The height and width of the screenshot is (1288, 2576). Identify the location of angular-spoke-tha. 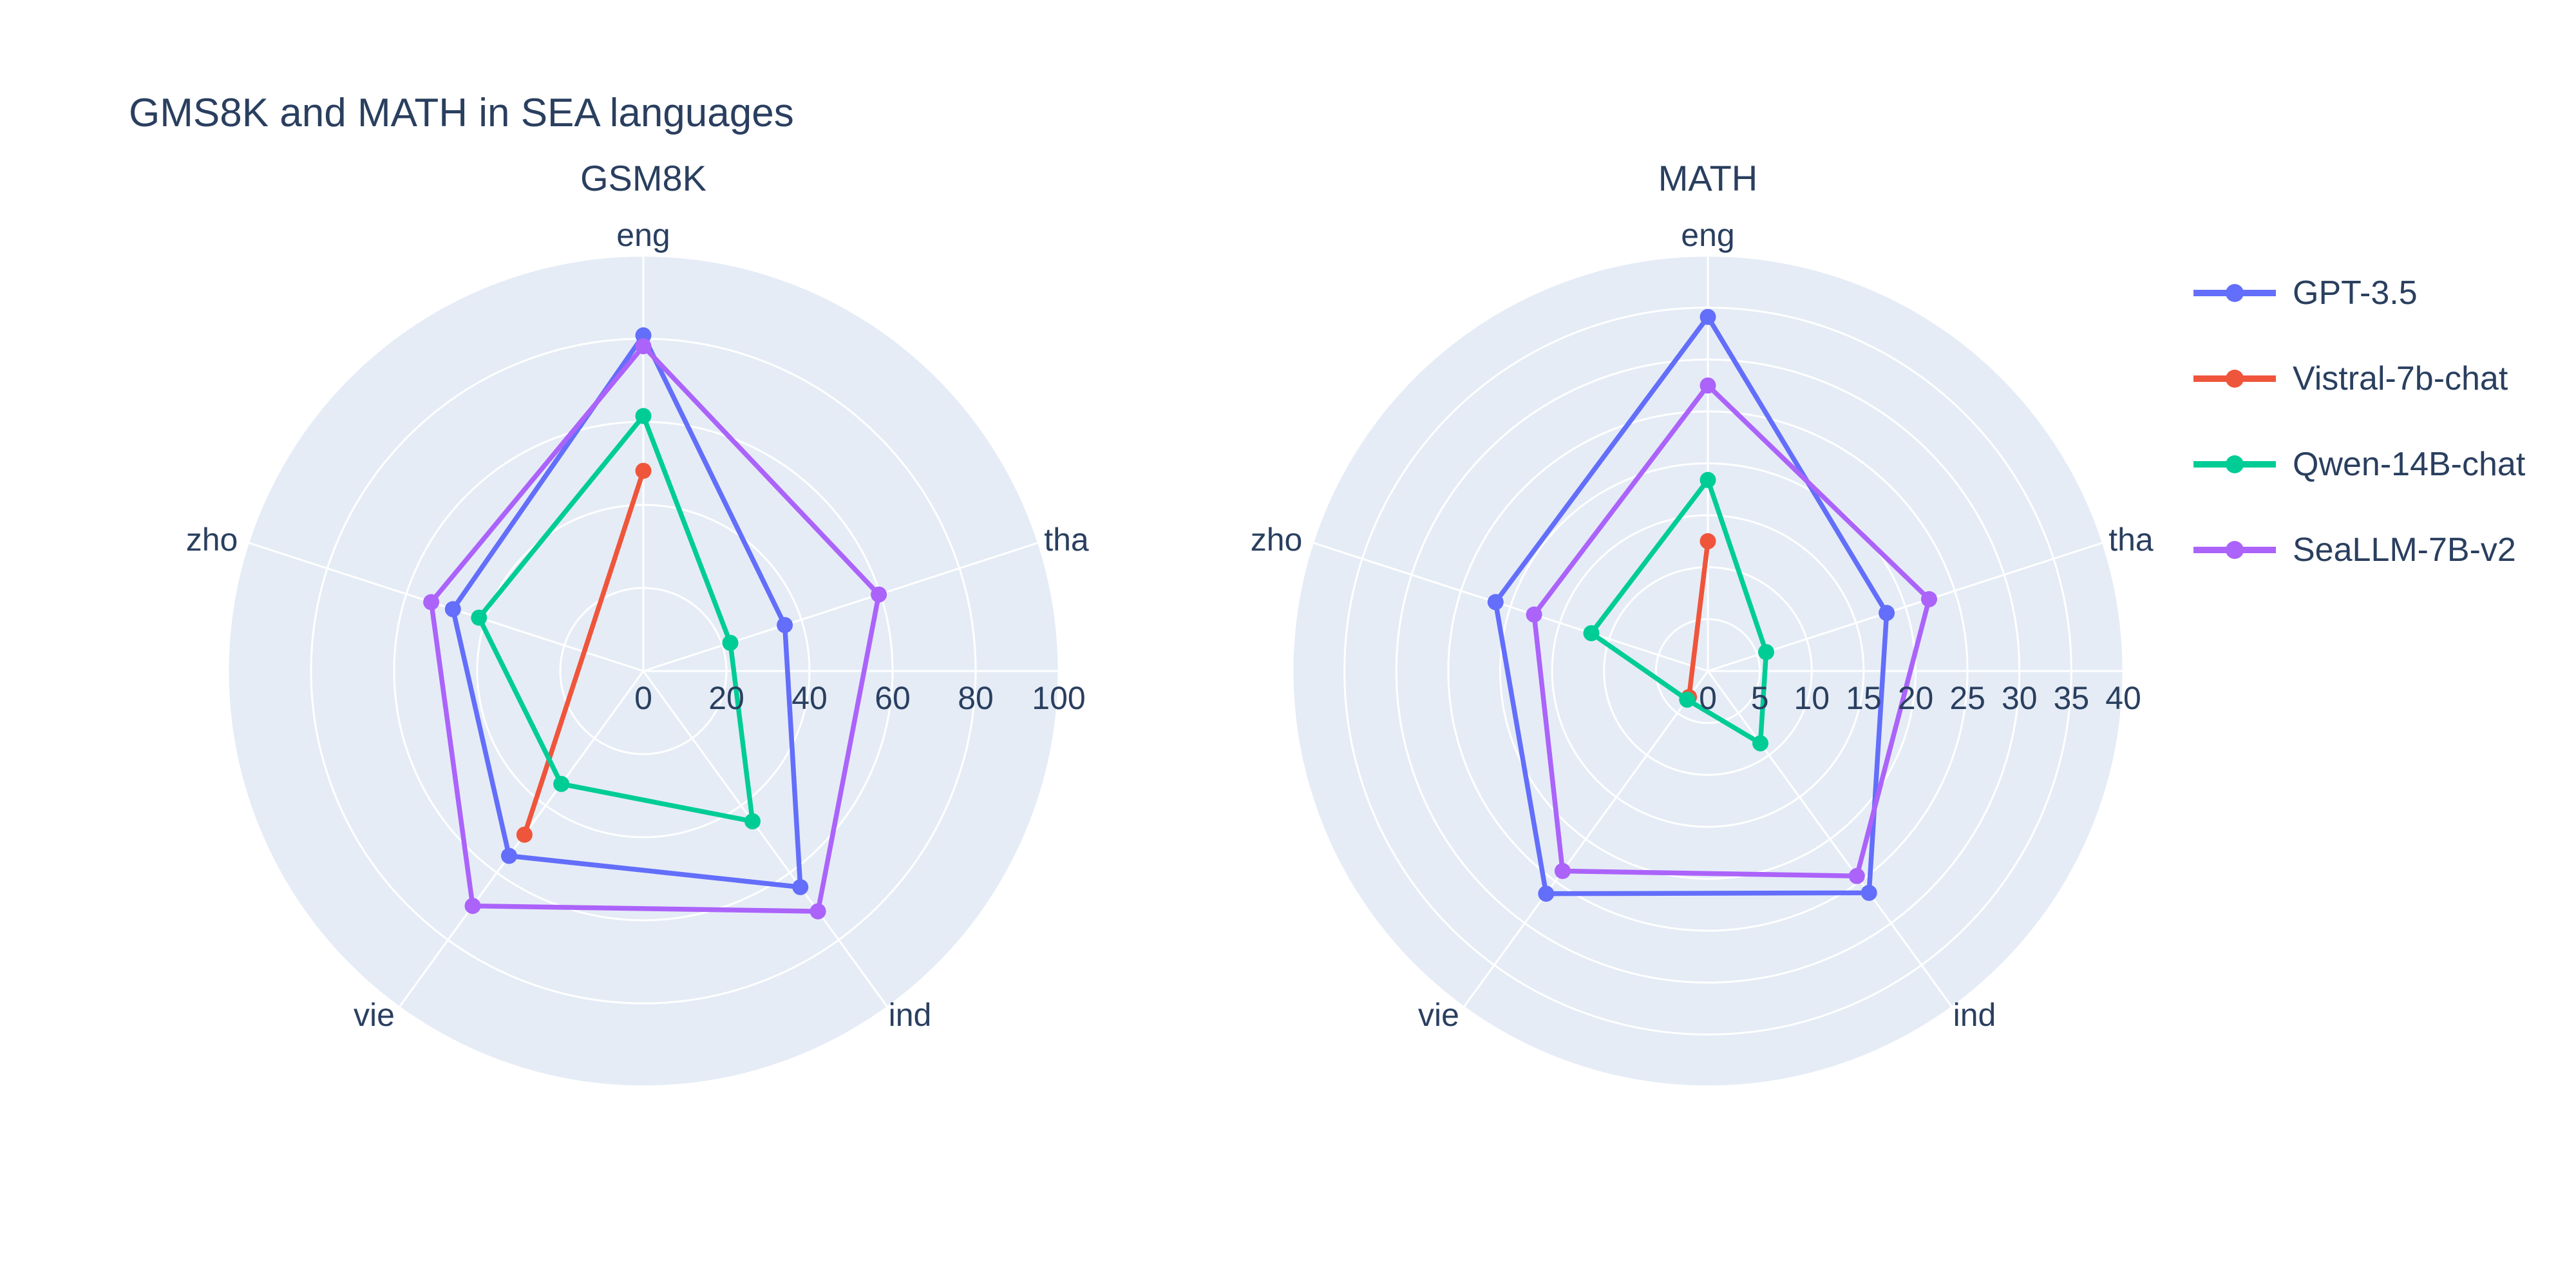
(841, 607).